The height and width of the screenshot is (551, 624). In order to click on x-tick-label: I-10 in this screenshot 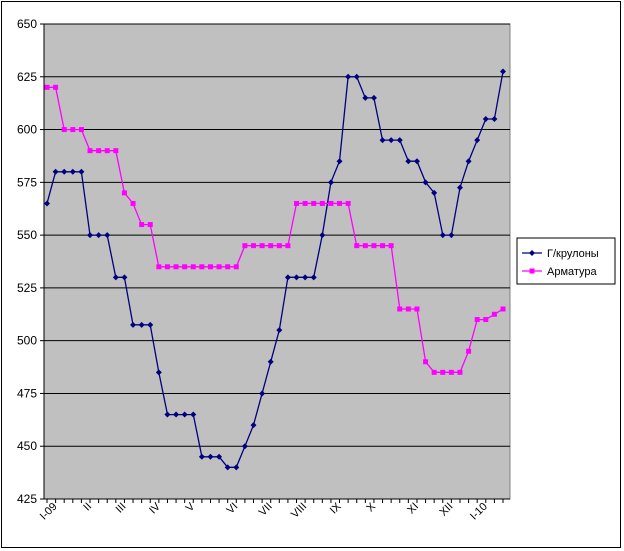, I will do `click(479, 512)`.